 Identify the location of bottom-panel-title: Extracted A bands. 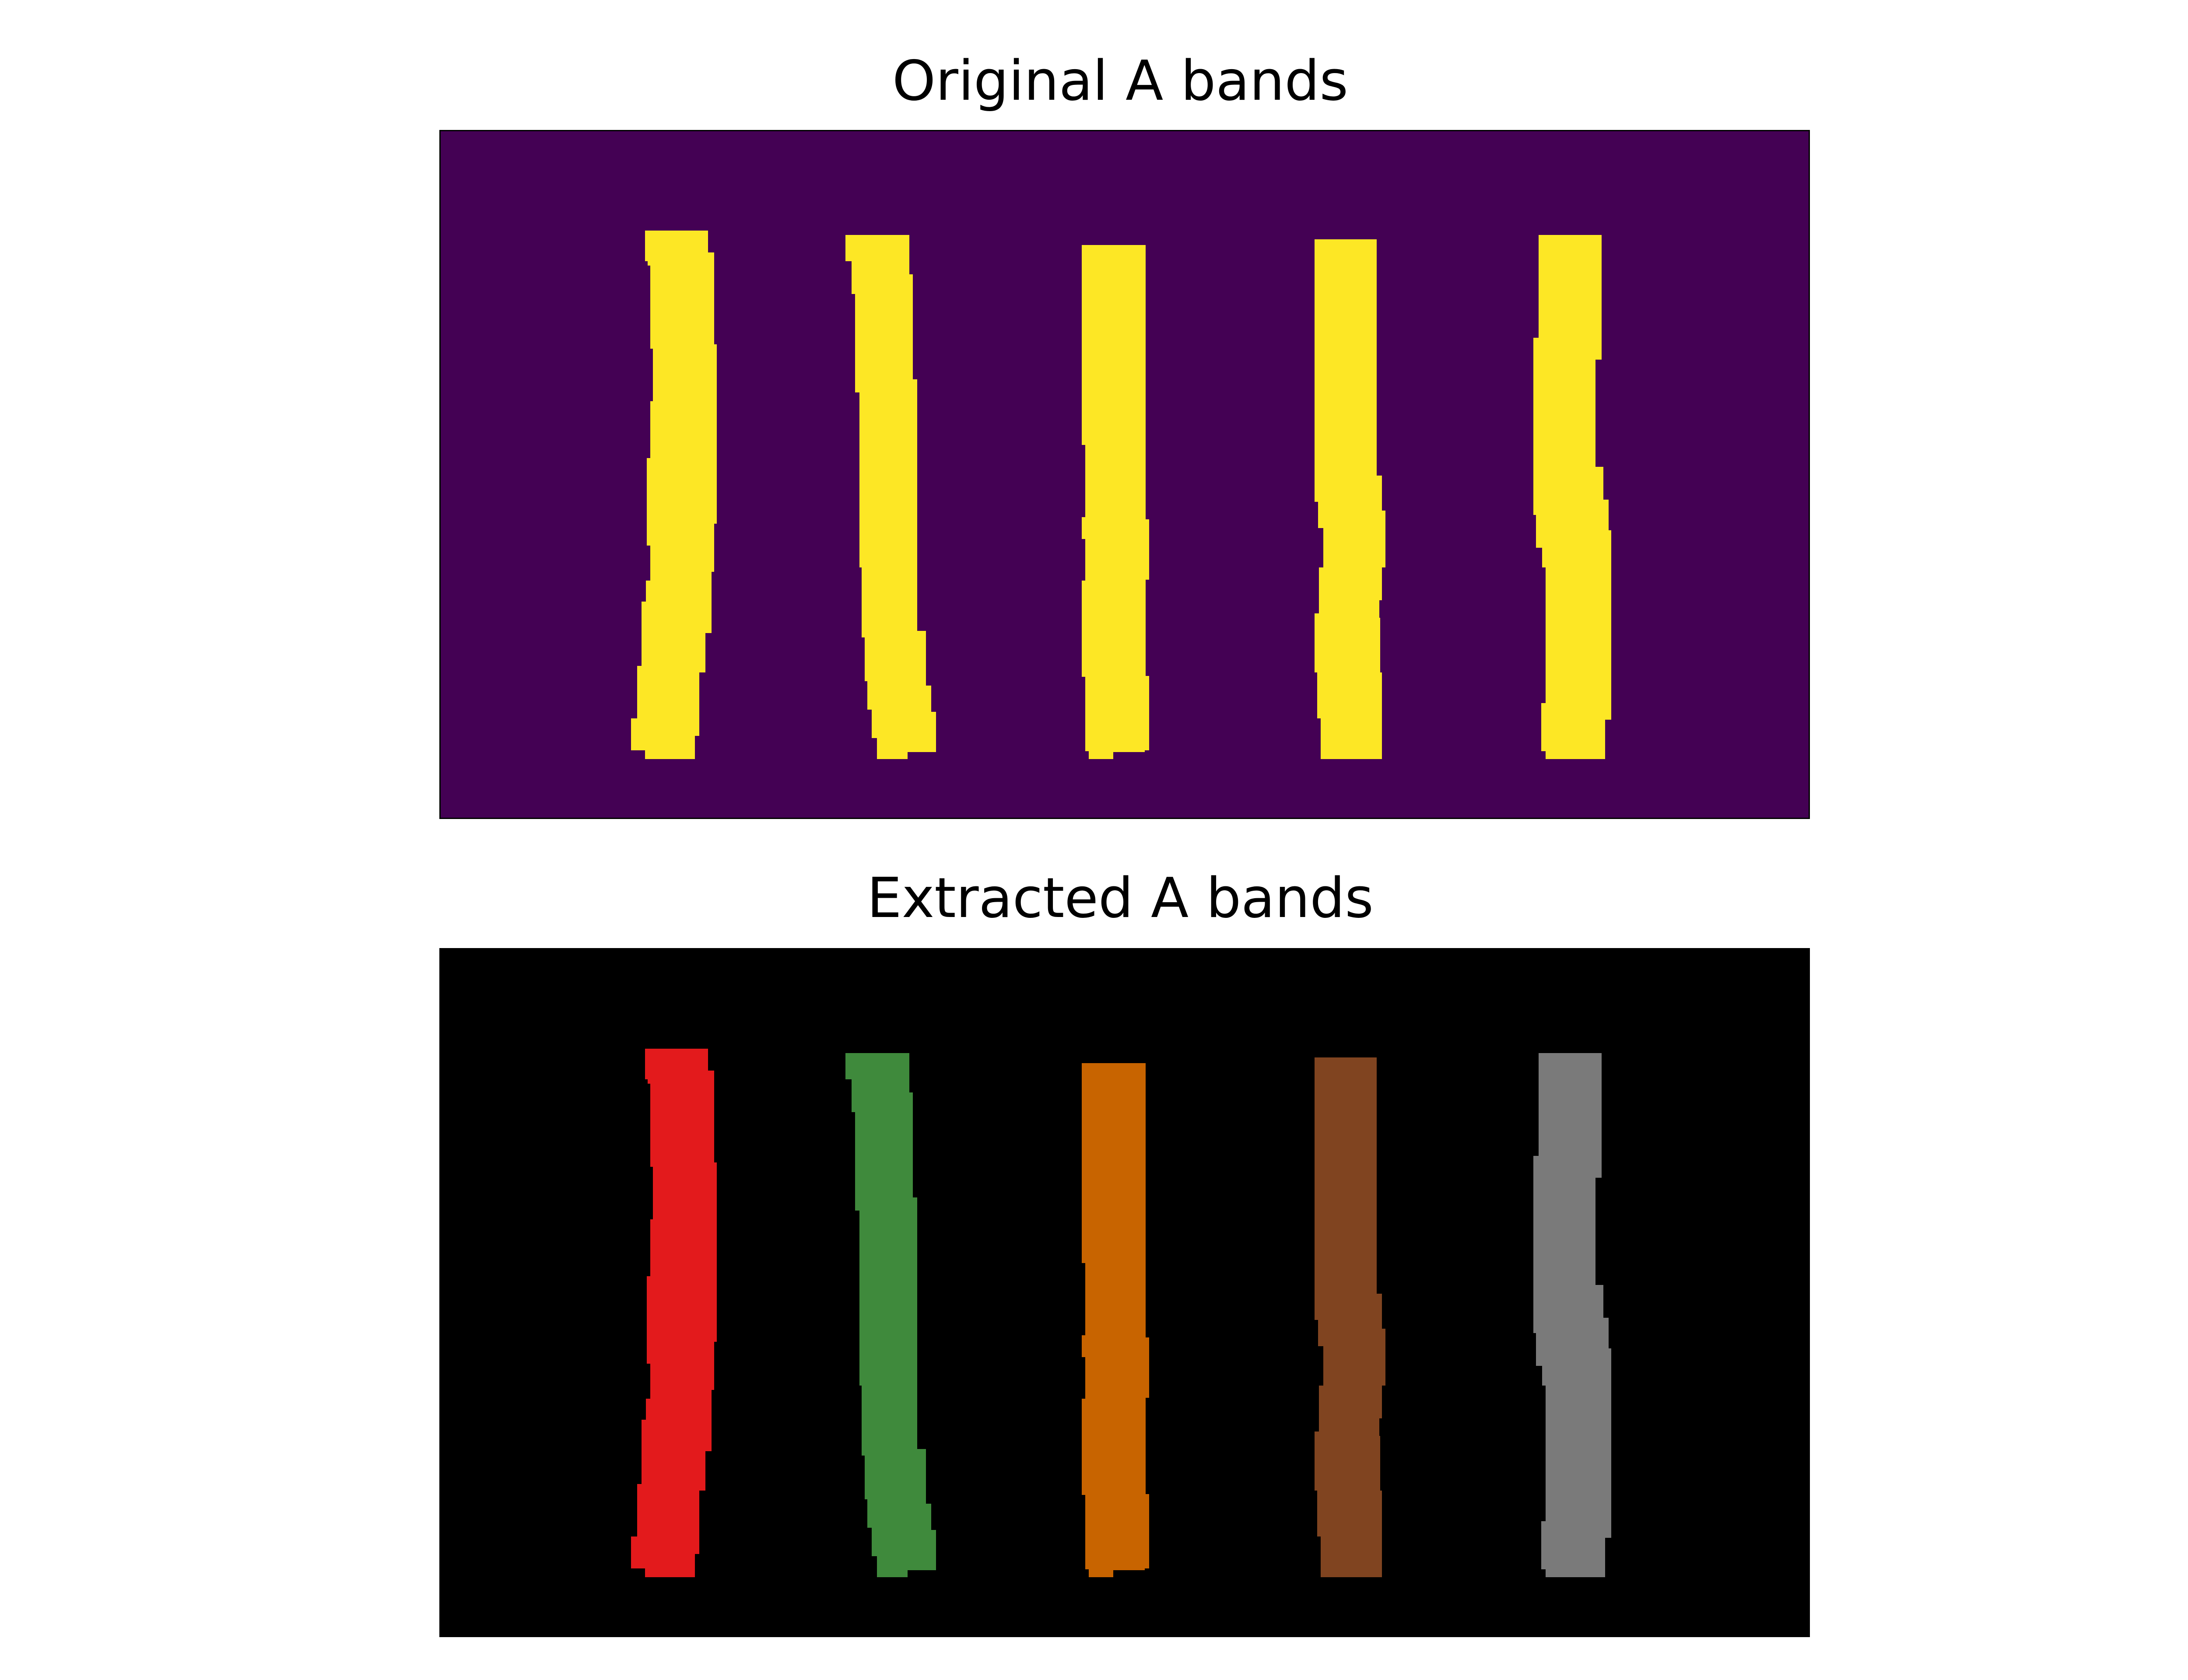
(1120, 898).